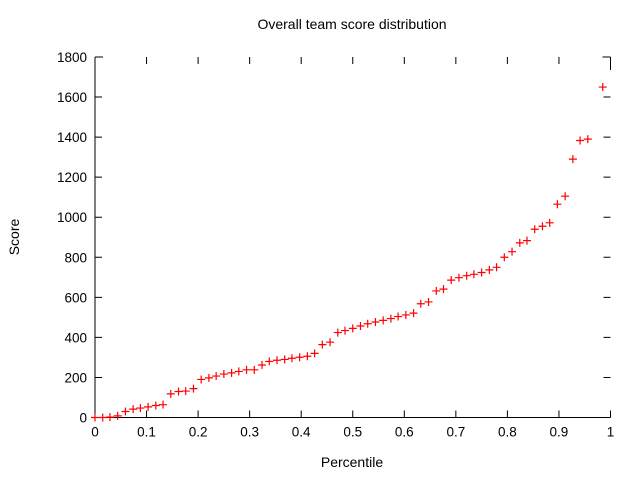 Image resolution: width=640 pixels, height=480 pixels. Describe the element at coordinates (611, 432) in the screenshot. I see `svg-text: 1` at that location.